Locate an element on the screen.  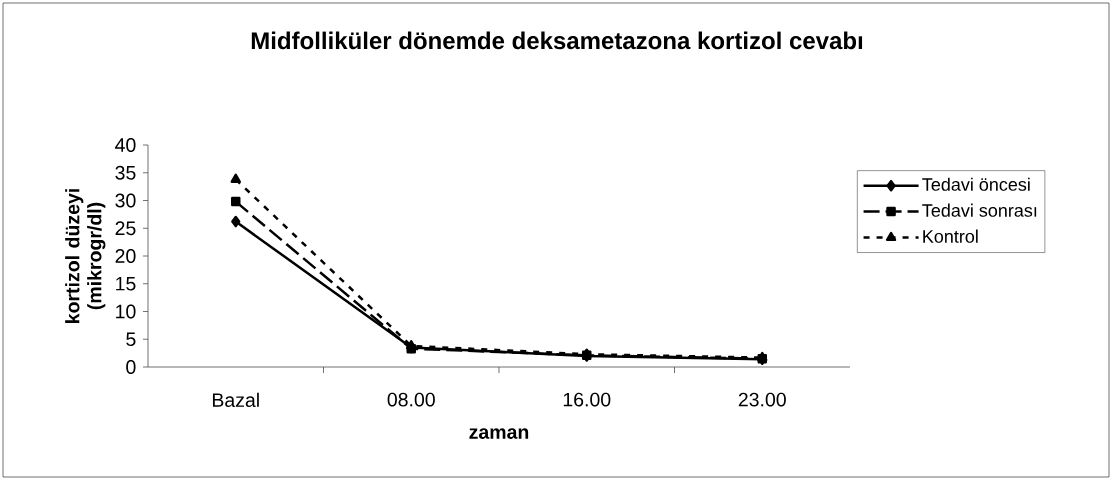
chart-title: Midfolliküler dönemde deksametazona kortizol cevabı is located at coordinates (557, 40).